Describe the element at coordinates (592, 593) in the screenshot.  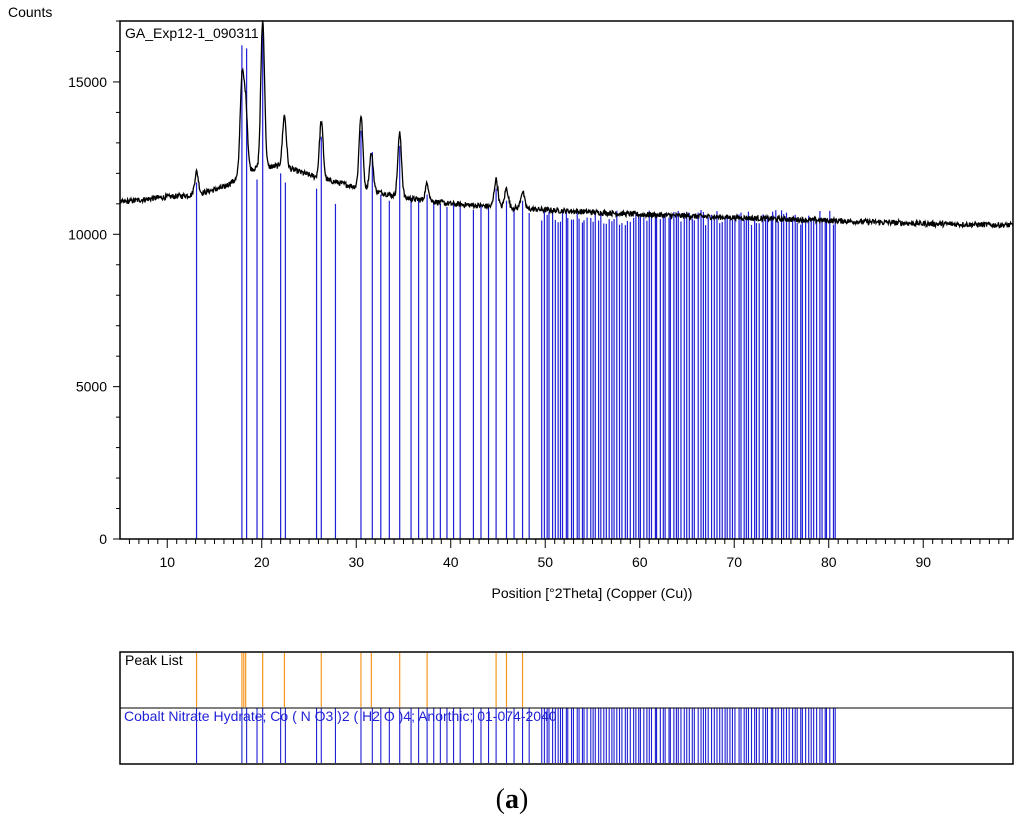
I see `x-axis-label: Position [°2Theta] (Copper (Cu))` at that location.